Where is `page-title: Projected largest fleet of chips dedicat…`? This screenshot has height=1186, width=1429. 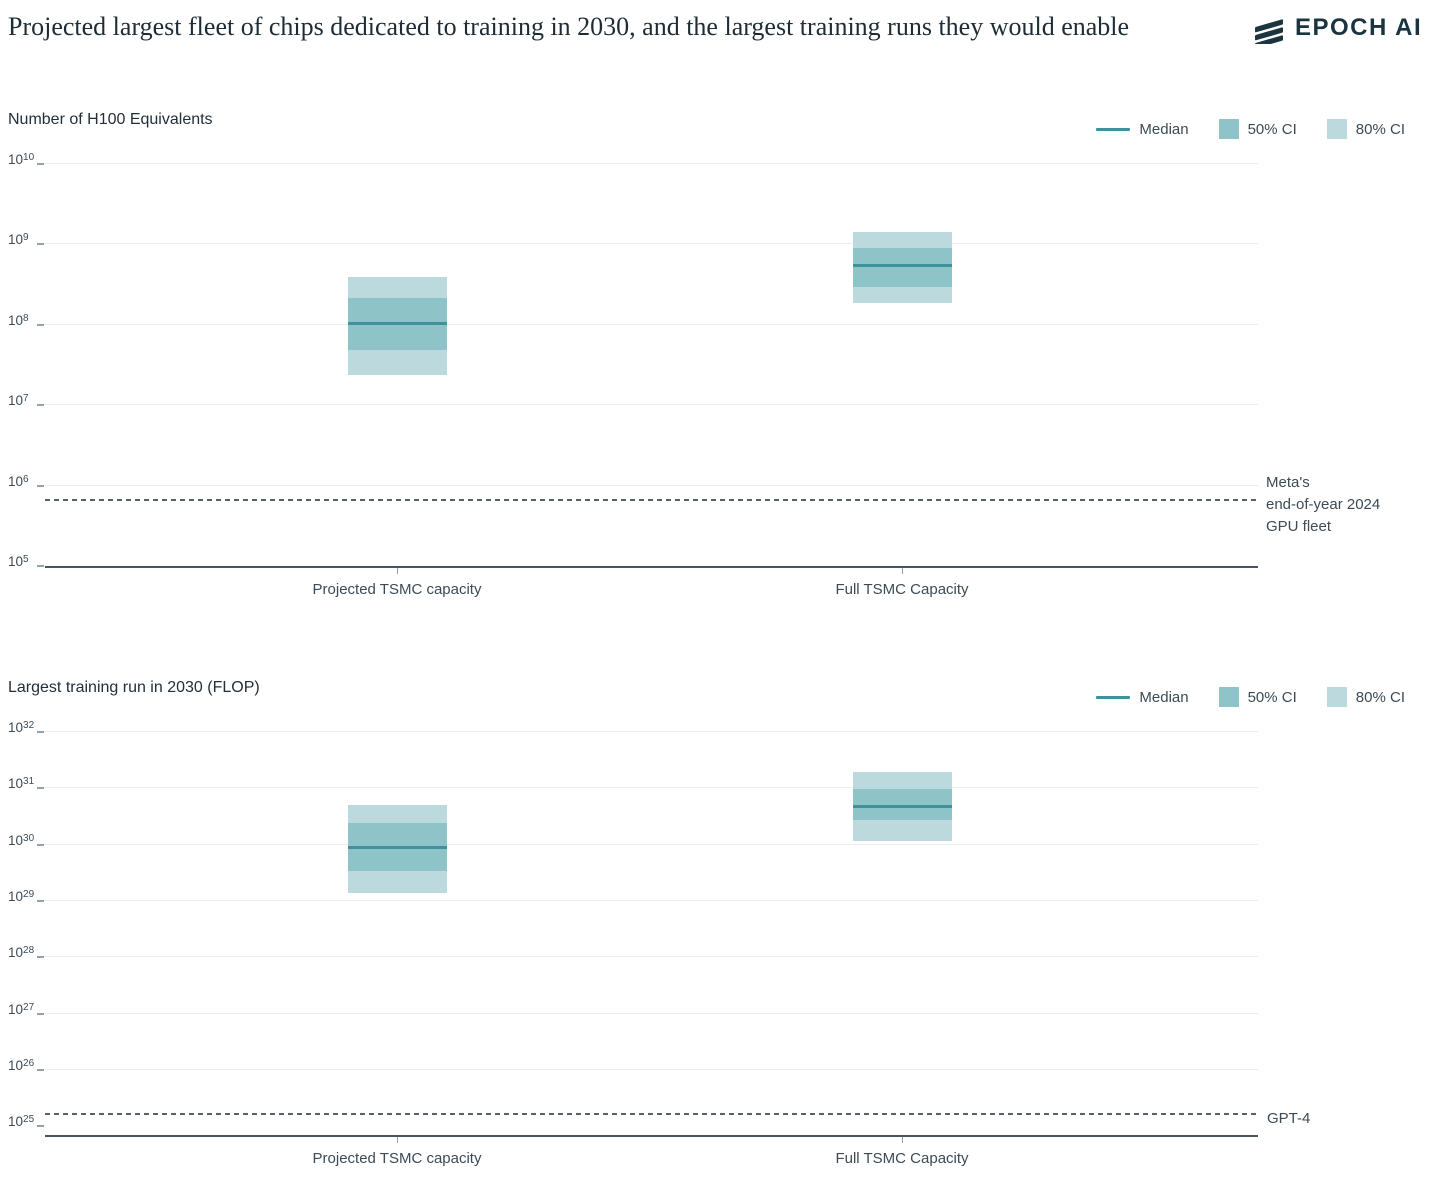 page-title: Projected largest fleet of chips dedicat… is located at coordinates (569, 26).